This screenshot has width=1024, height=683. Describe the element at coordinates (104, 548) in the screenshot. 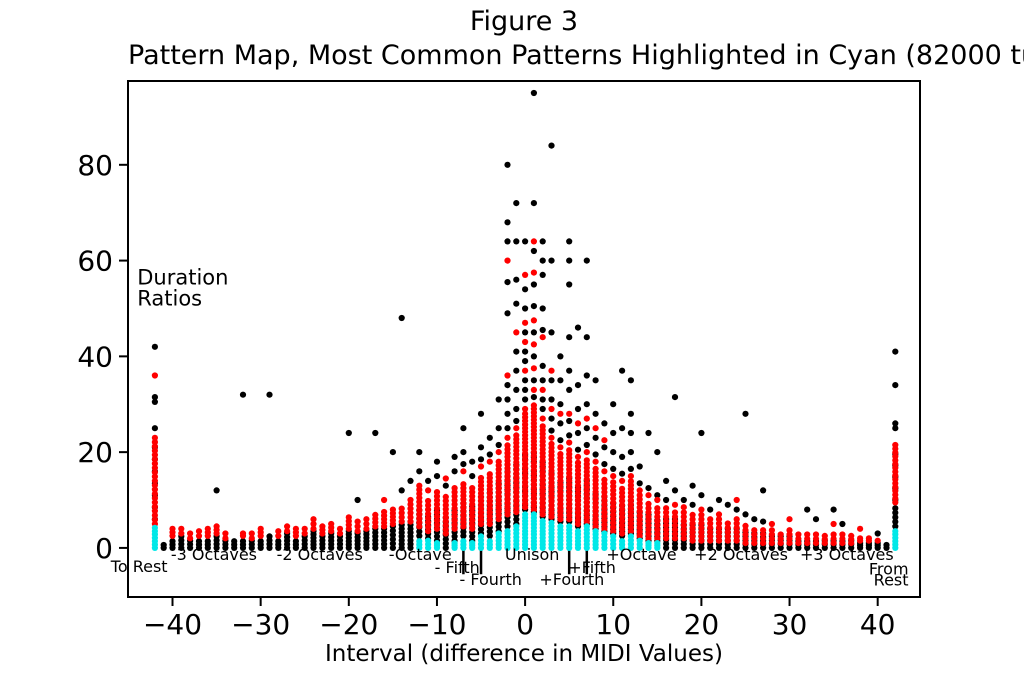

I see `y-tick-label: 0` at that location.